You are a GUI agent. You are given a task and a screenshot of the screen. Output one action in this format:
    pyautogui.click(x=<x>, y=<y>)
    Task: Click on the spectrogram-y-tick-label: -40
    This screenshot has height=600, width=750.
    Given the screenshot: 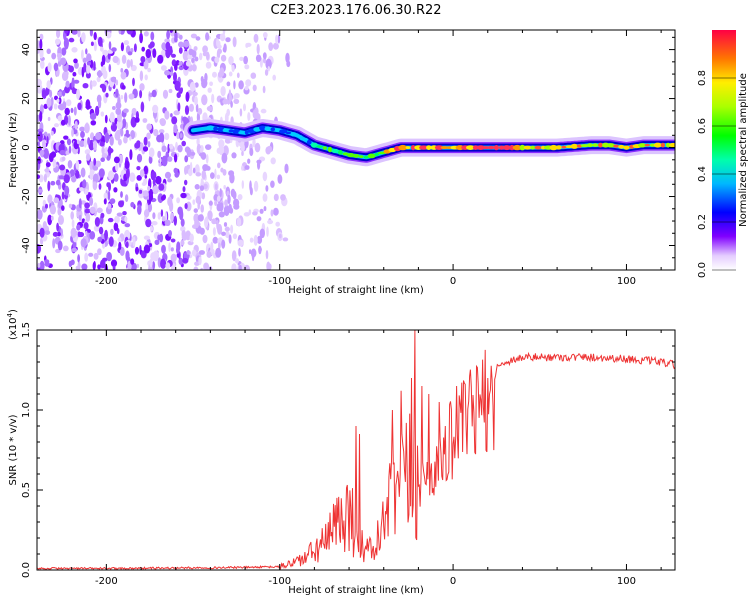 What is the action you would take?
    pyautogui.click(x=26, y=245)
    